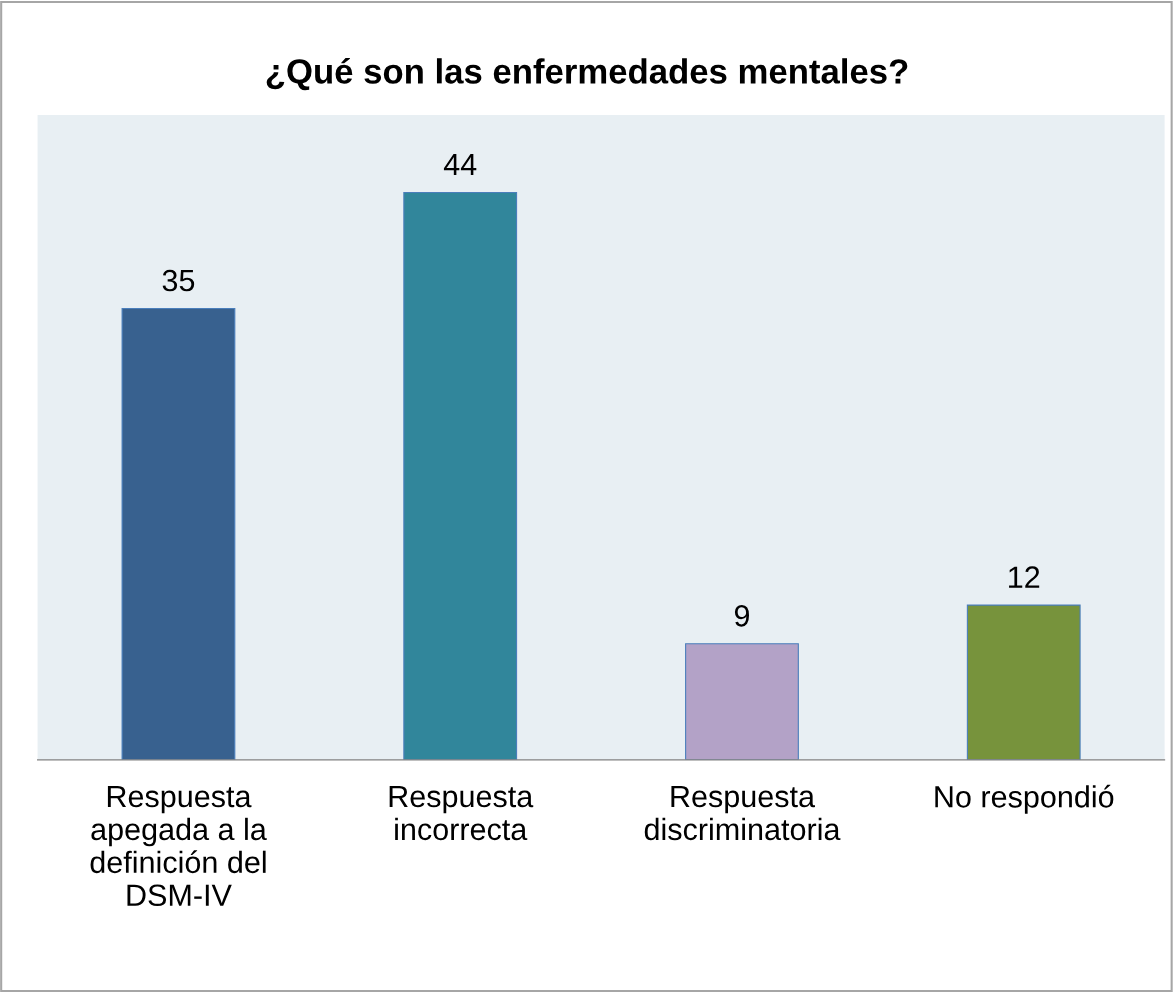 The height and width of the screenshot is (992, 1174). What do you see at coordinates (178, 280) in the screenshot?
I see `data-label: 35` at bounding box center [178, 280].